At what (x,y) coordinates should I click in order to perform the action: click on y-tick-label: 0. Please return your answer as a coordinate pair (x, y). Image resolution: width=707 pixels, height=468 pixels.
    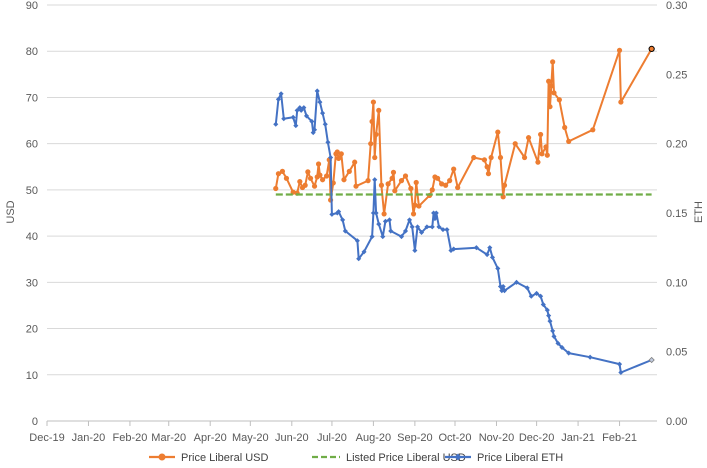
    Looking at the image, I should click on (35, 422).